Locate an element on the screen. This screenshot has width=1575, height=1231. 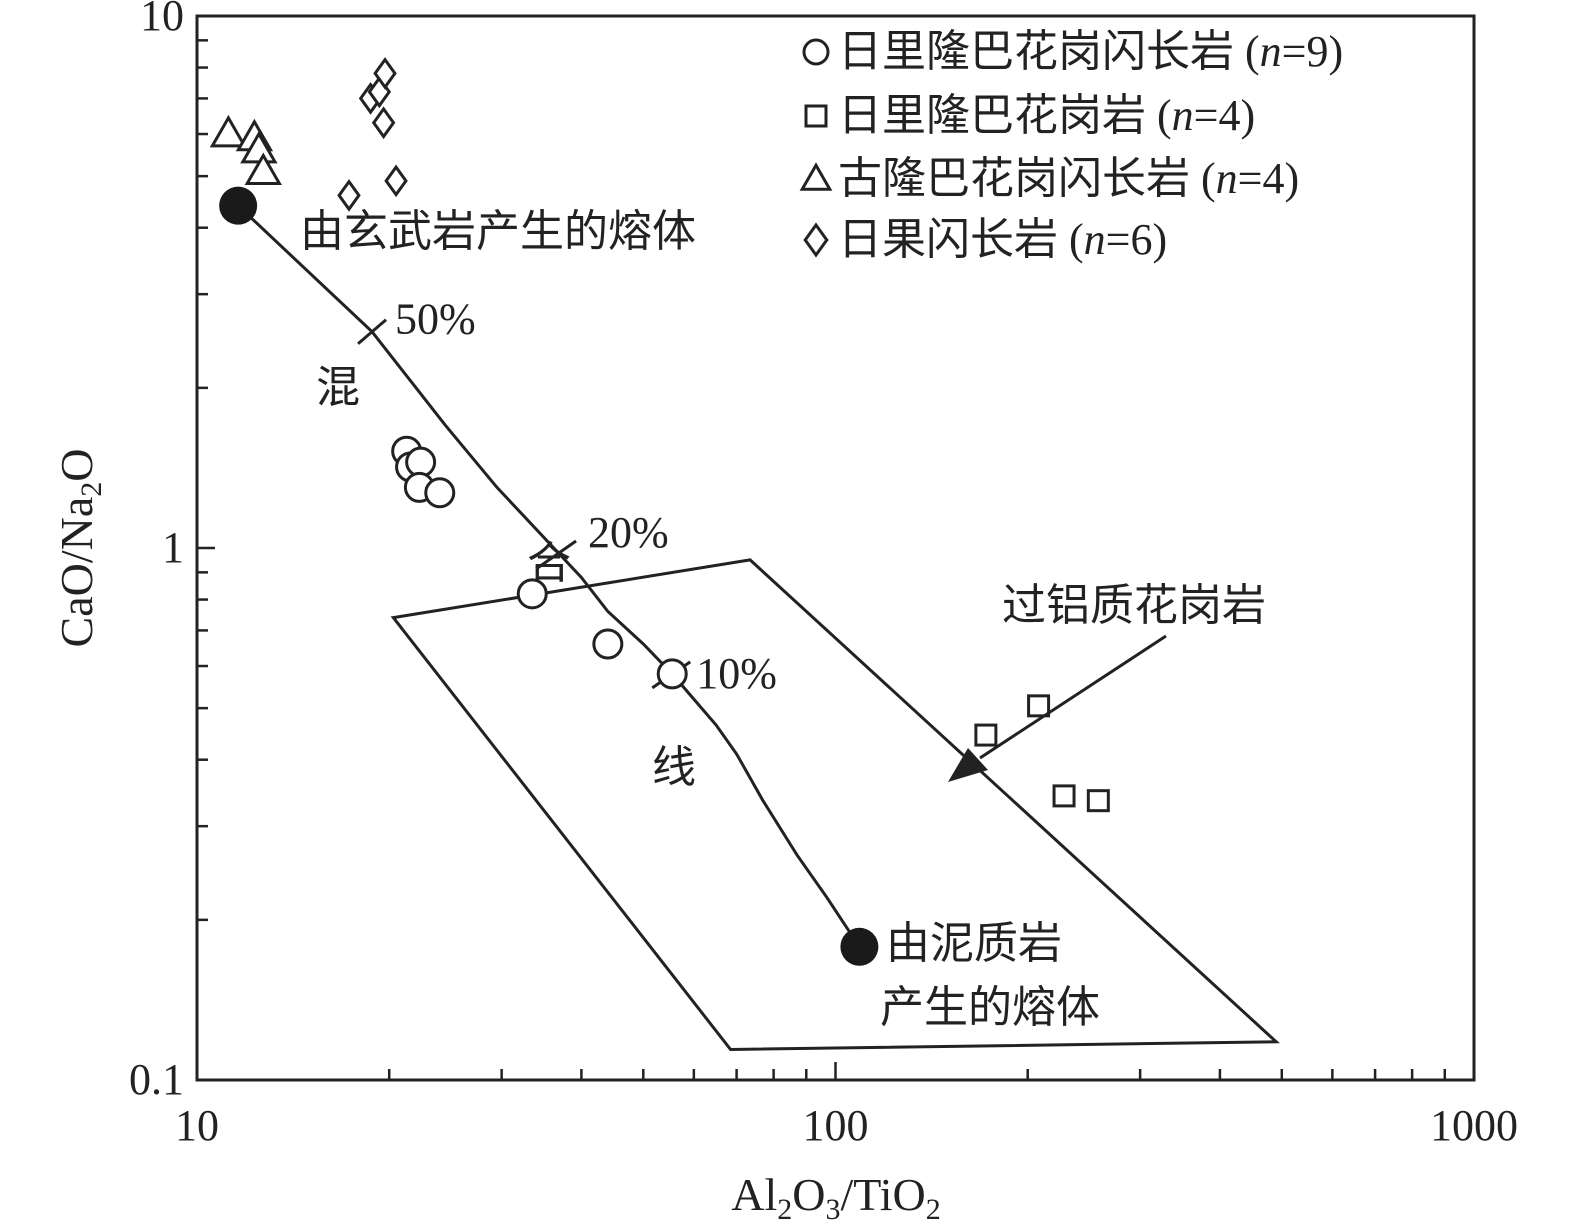
basalt-melt-label: 由玄武岩产生的熔体 is located at coordinates (498, 231).